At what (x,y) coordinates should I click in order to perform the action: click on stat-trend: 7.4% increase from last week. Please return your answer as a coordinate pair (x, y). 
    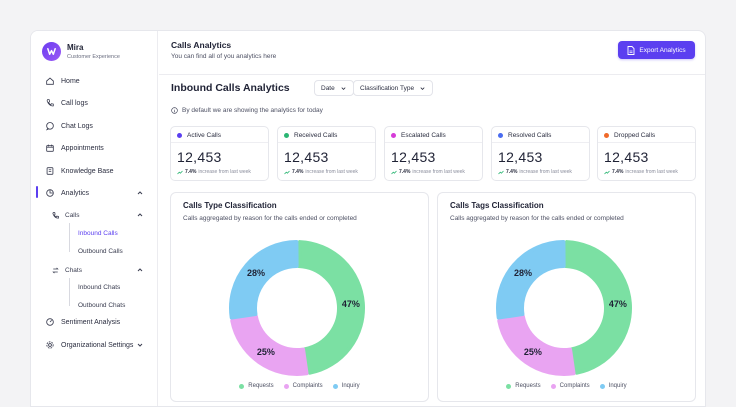
    Looking at the image, I should click on (641, 172).